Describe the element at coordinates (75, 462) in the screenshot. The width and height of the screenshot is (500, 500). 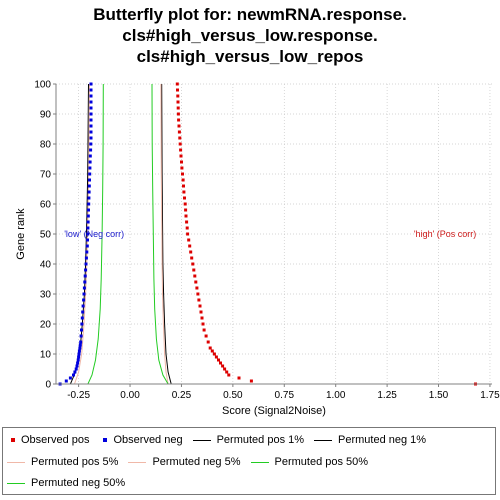
I see `legend-label-permuted-pos-5: Permuted pos 5%` at that location.